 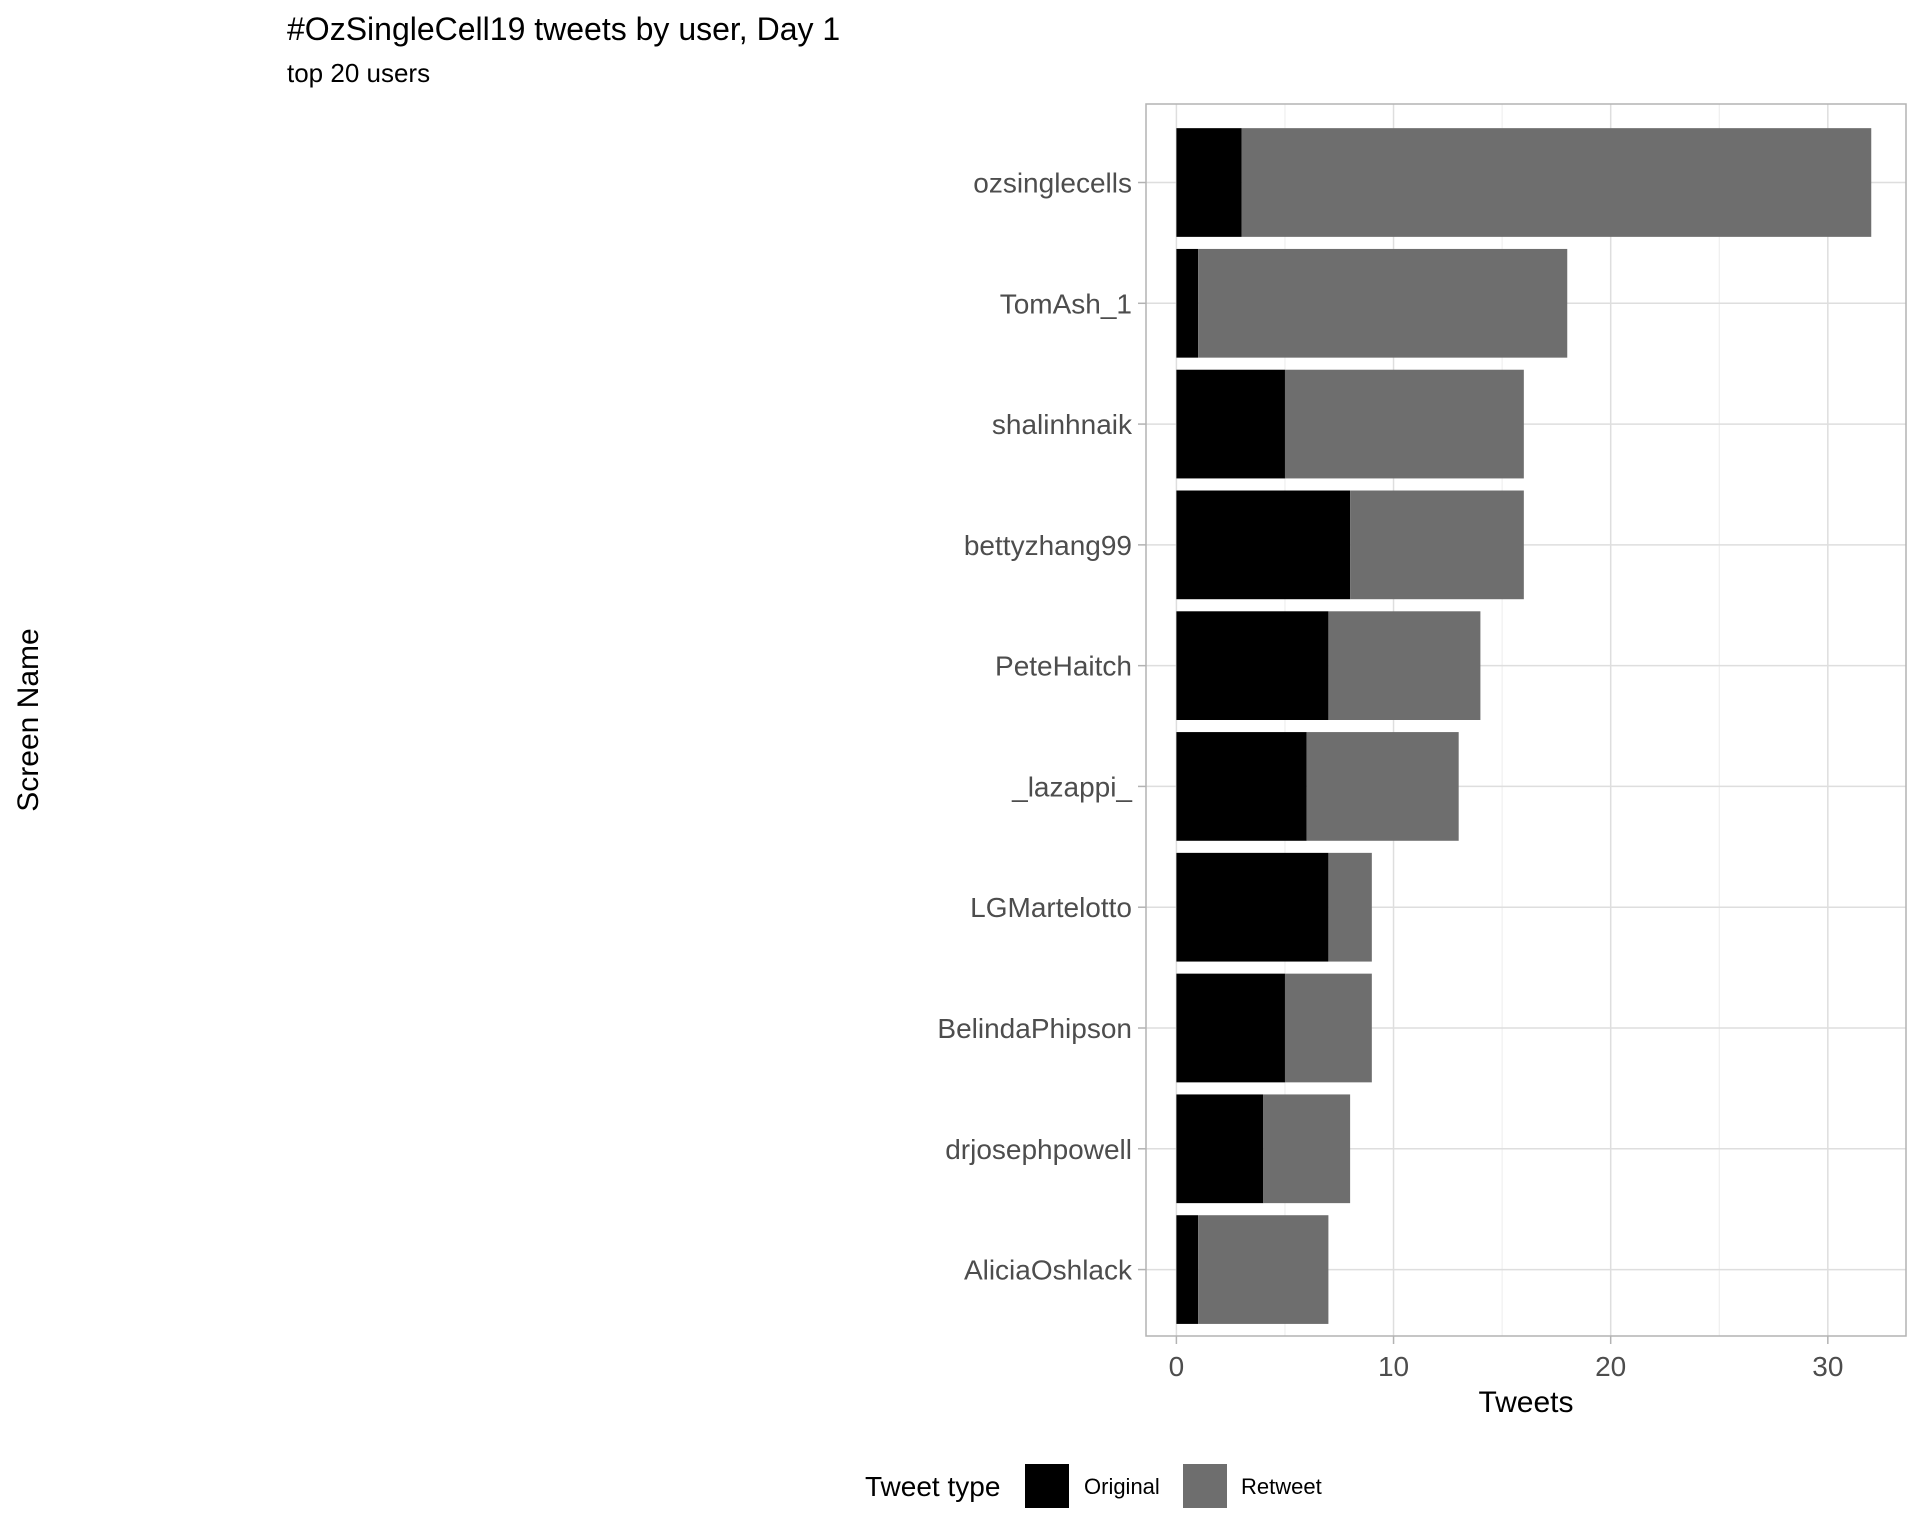 What do you see at coordinates (1230, 1028) in the screenshot?
I see `bar-original-BelindaPhipson` at bounding box center [1230, 1028].